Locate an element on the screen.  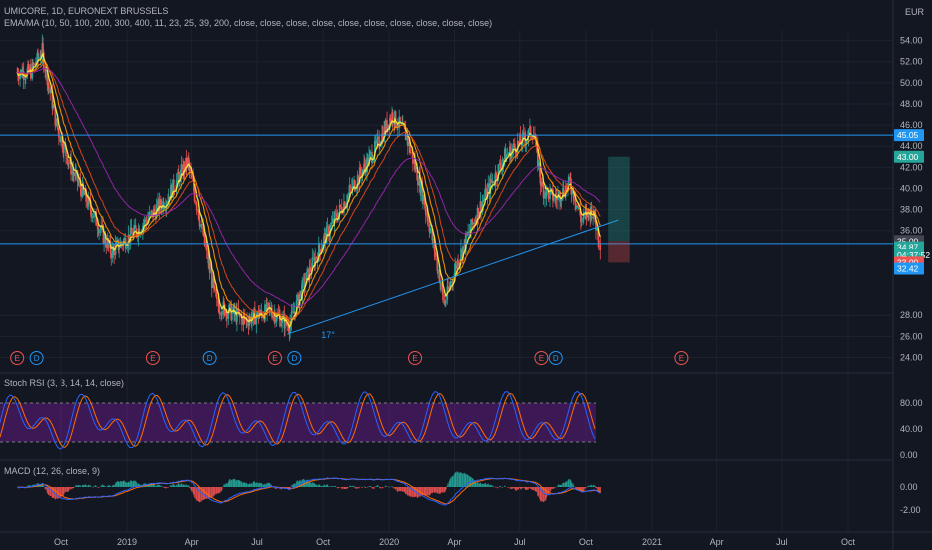
x-axis-tick-label: Oct is located at coordinates (848, 542).